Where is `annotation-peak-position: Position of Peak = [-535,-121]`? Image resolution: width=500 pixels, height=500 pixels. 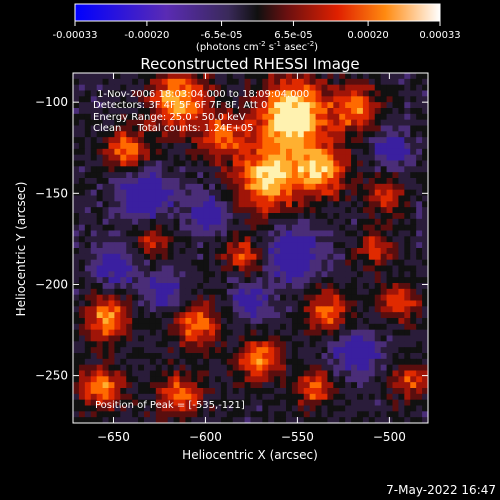
annotation-peak-position: Position of Peak = [-535,-121] is located at coordinates (170, 405).